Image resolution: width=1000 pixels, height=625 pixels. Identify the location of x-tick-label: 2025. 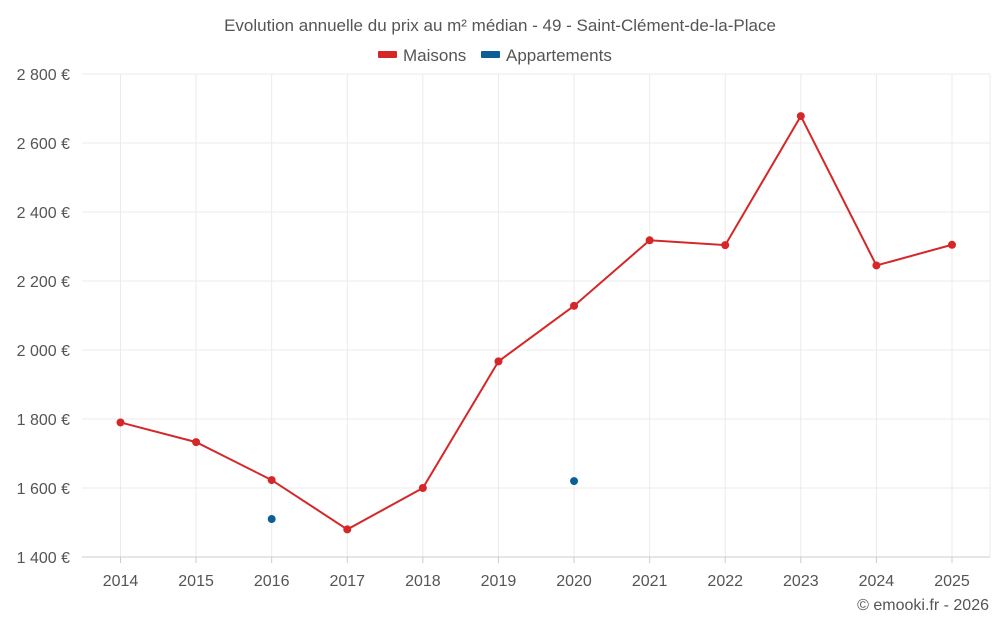
(952, 581).